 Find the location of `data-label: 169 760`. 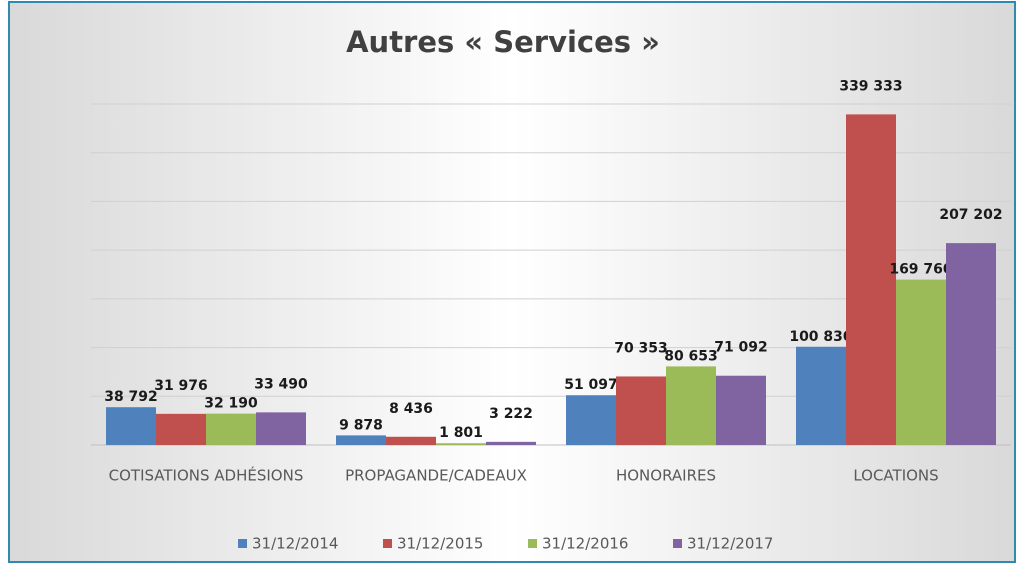

data-label: 169 760 is located at coordinates (921, 270).